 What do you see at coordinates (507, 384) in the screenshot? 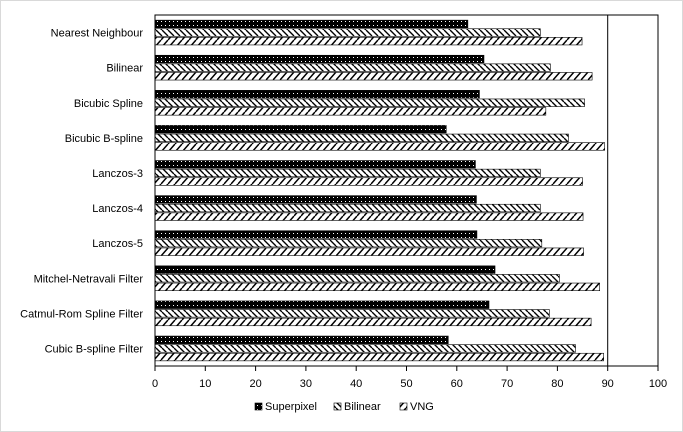
I see `x-tick-label: 70` at bounding box center [507, 384].